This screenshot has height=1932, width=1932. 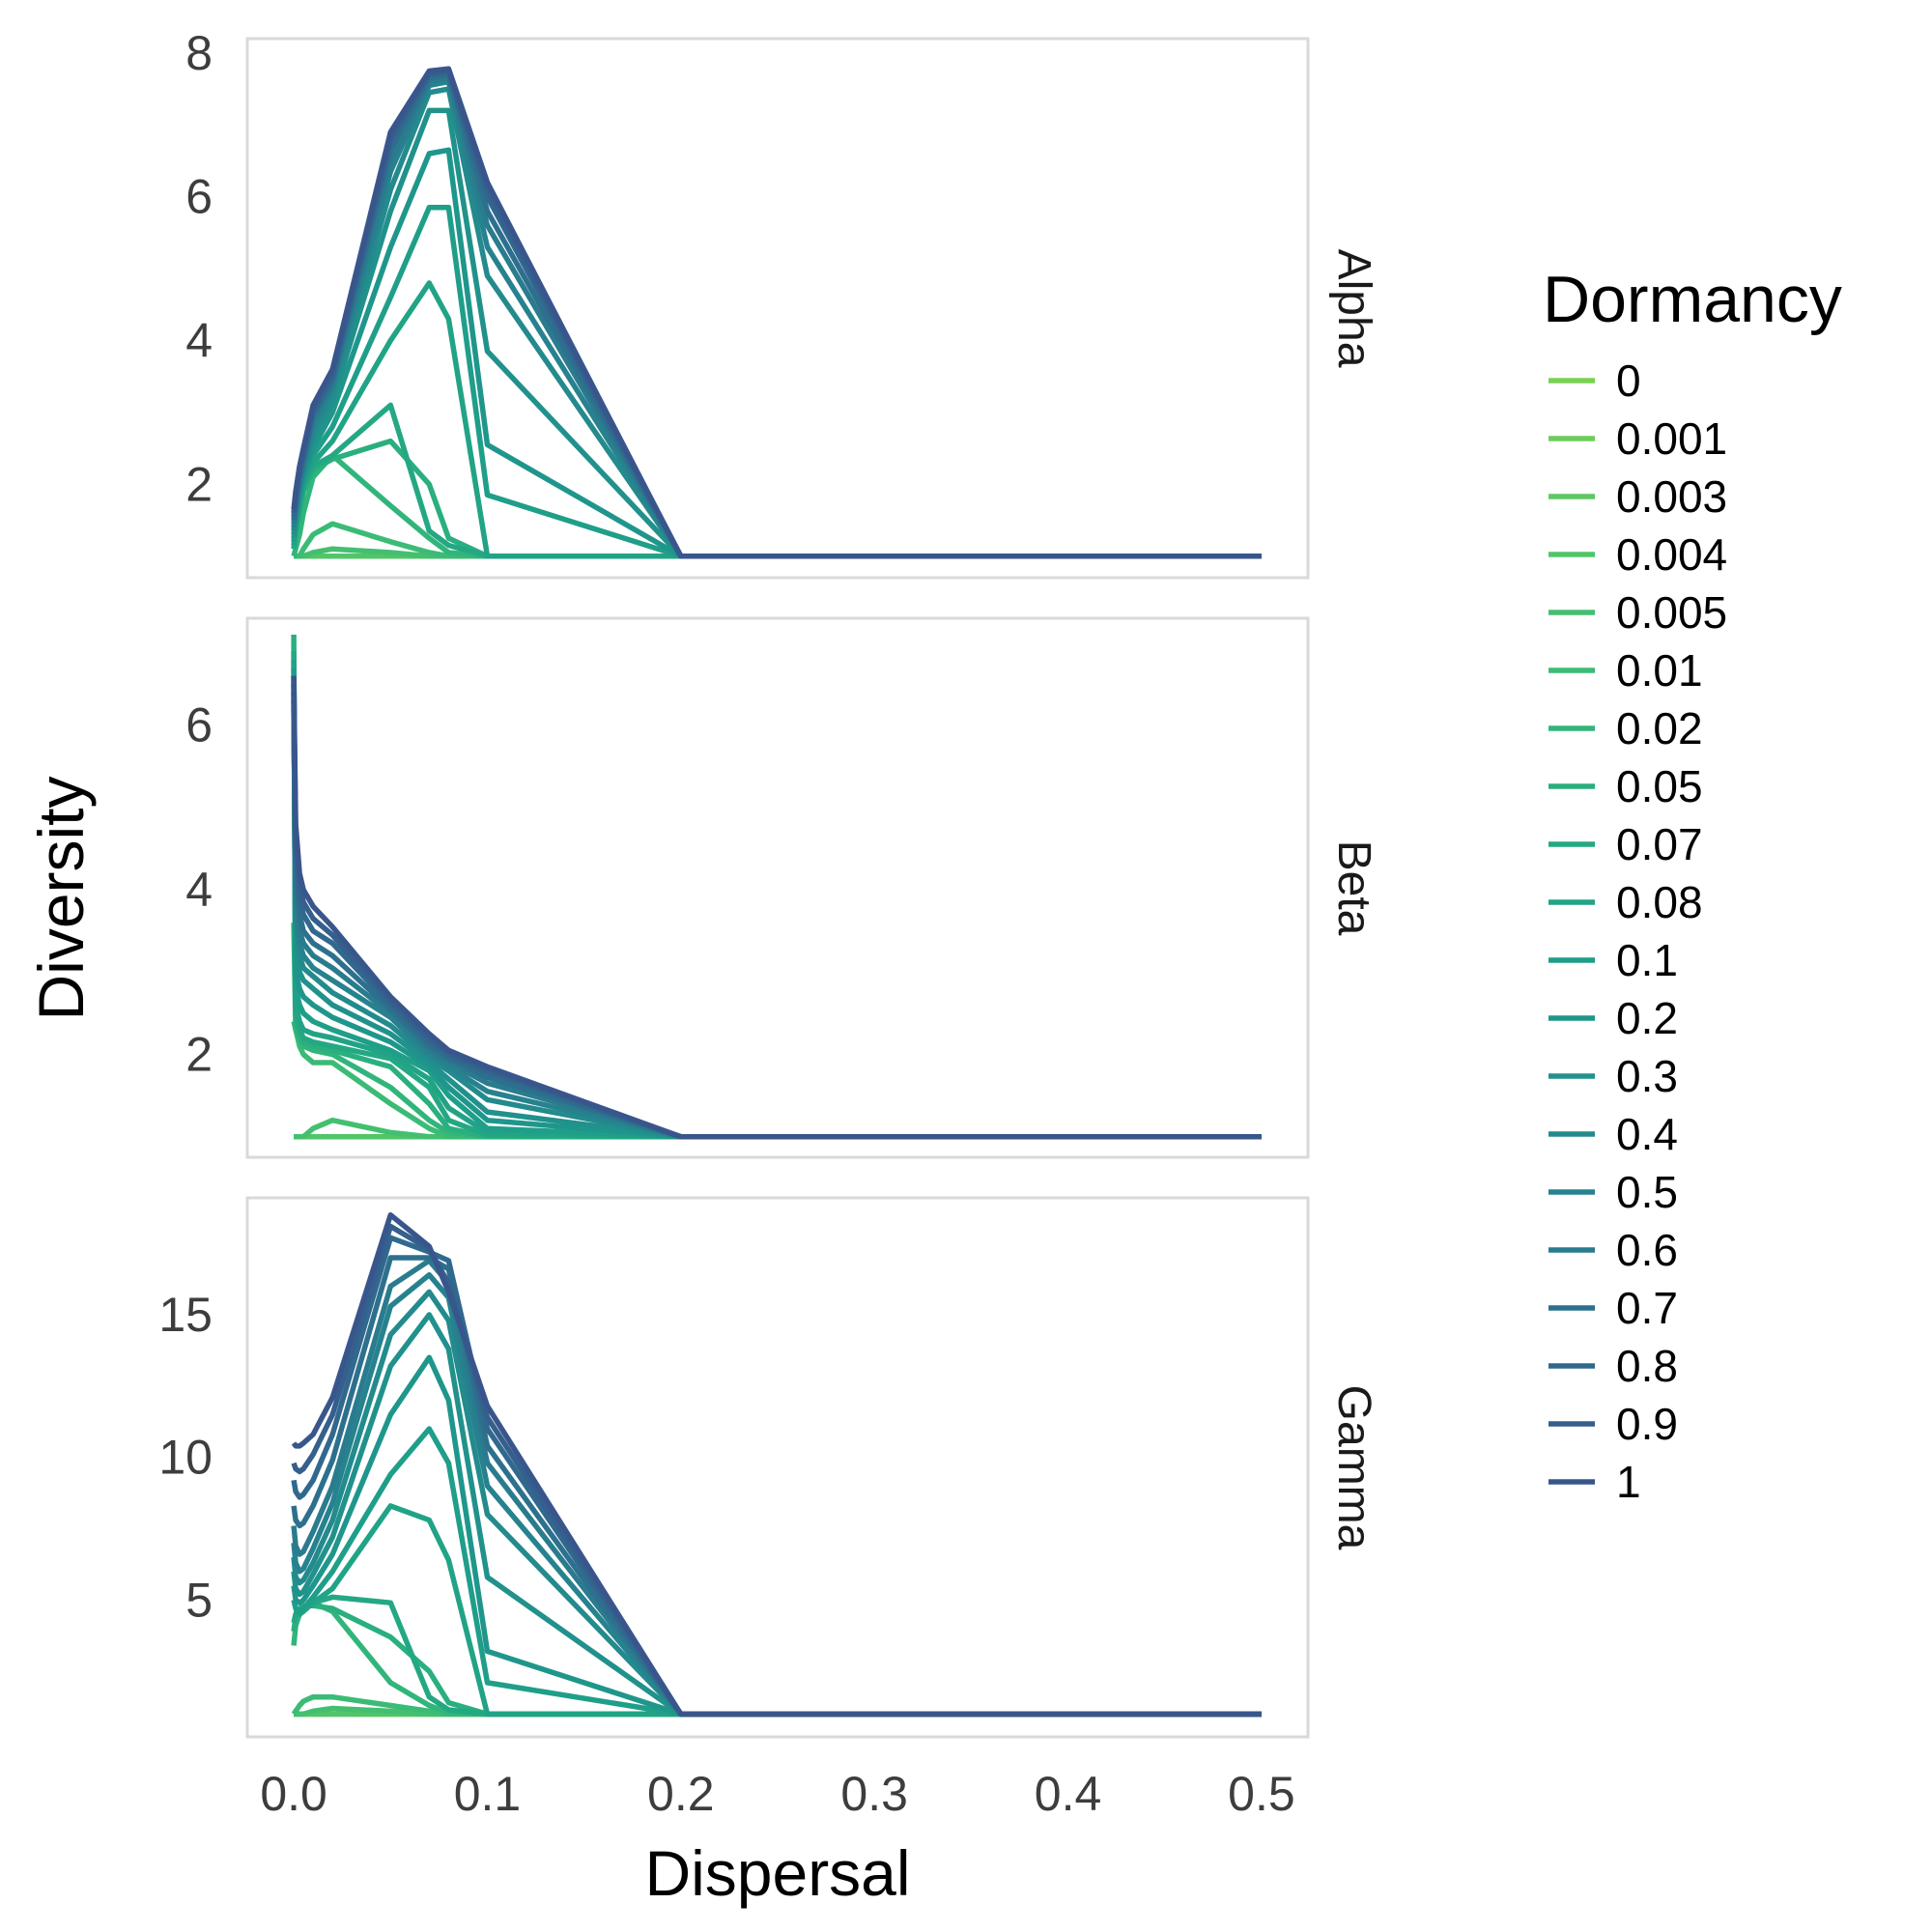 I want to click on legend-item: 0.003, so click(x=1637, y=497).